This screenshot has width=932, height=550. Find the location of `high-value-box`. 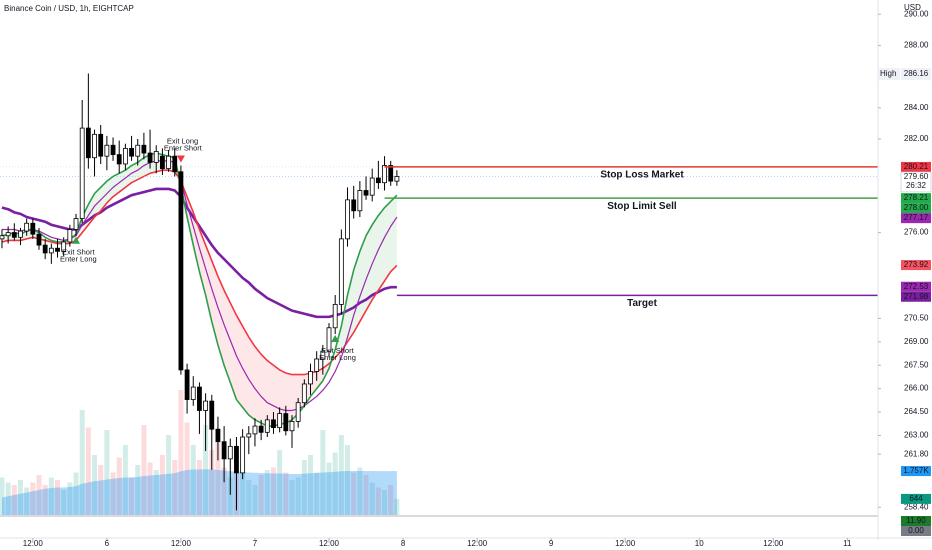

high-value-box is located at coordinates (916, 74).